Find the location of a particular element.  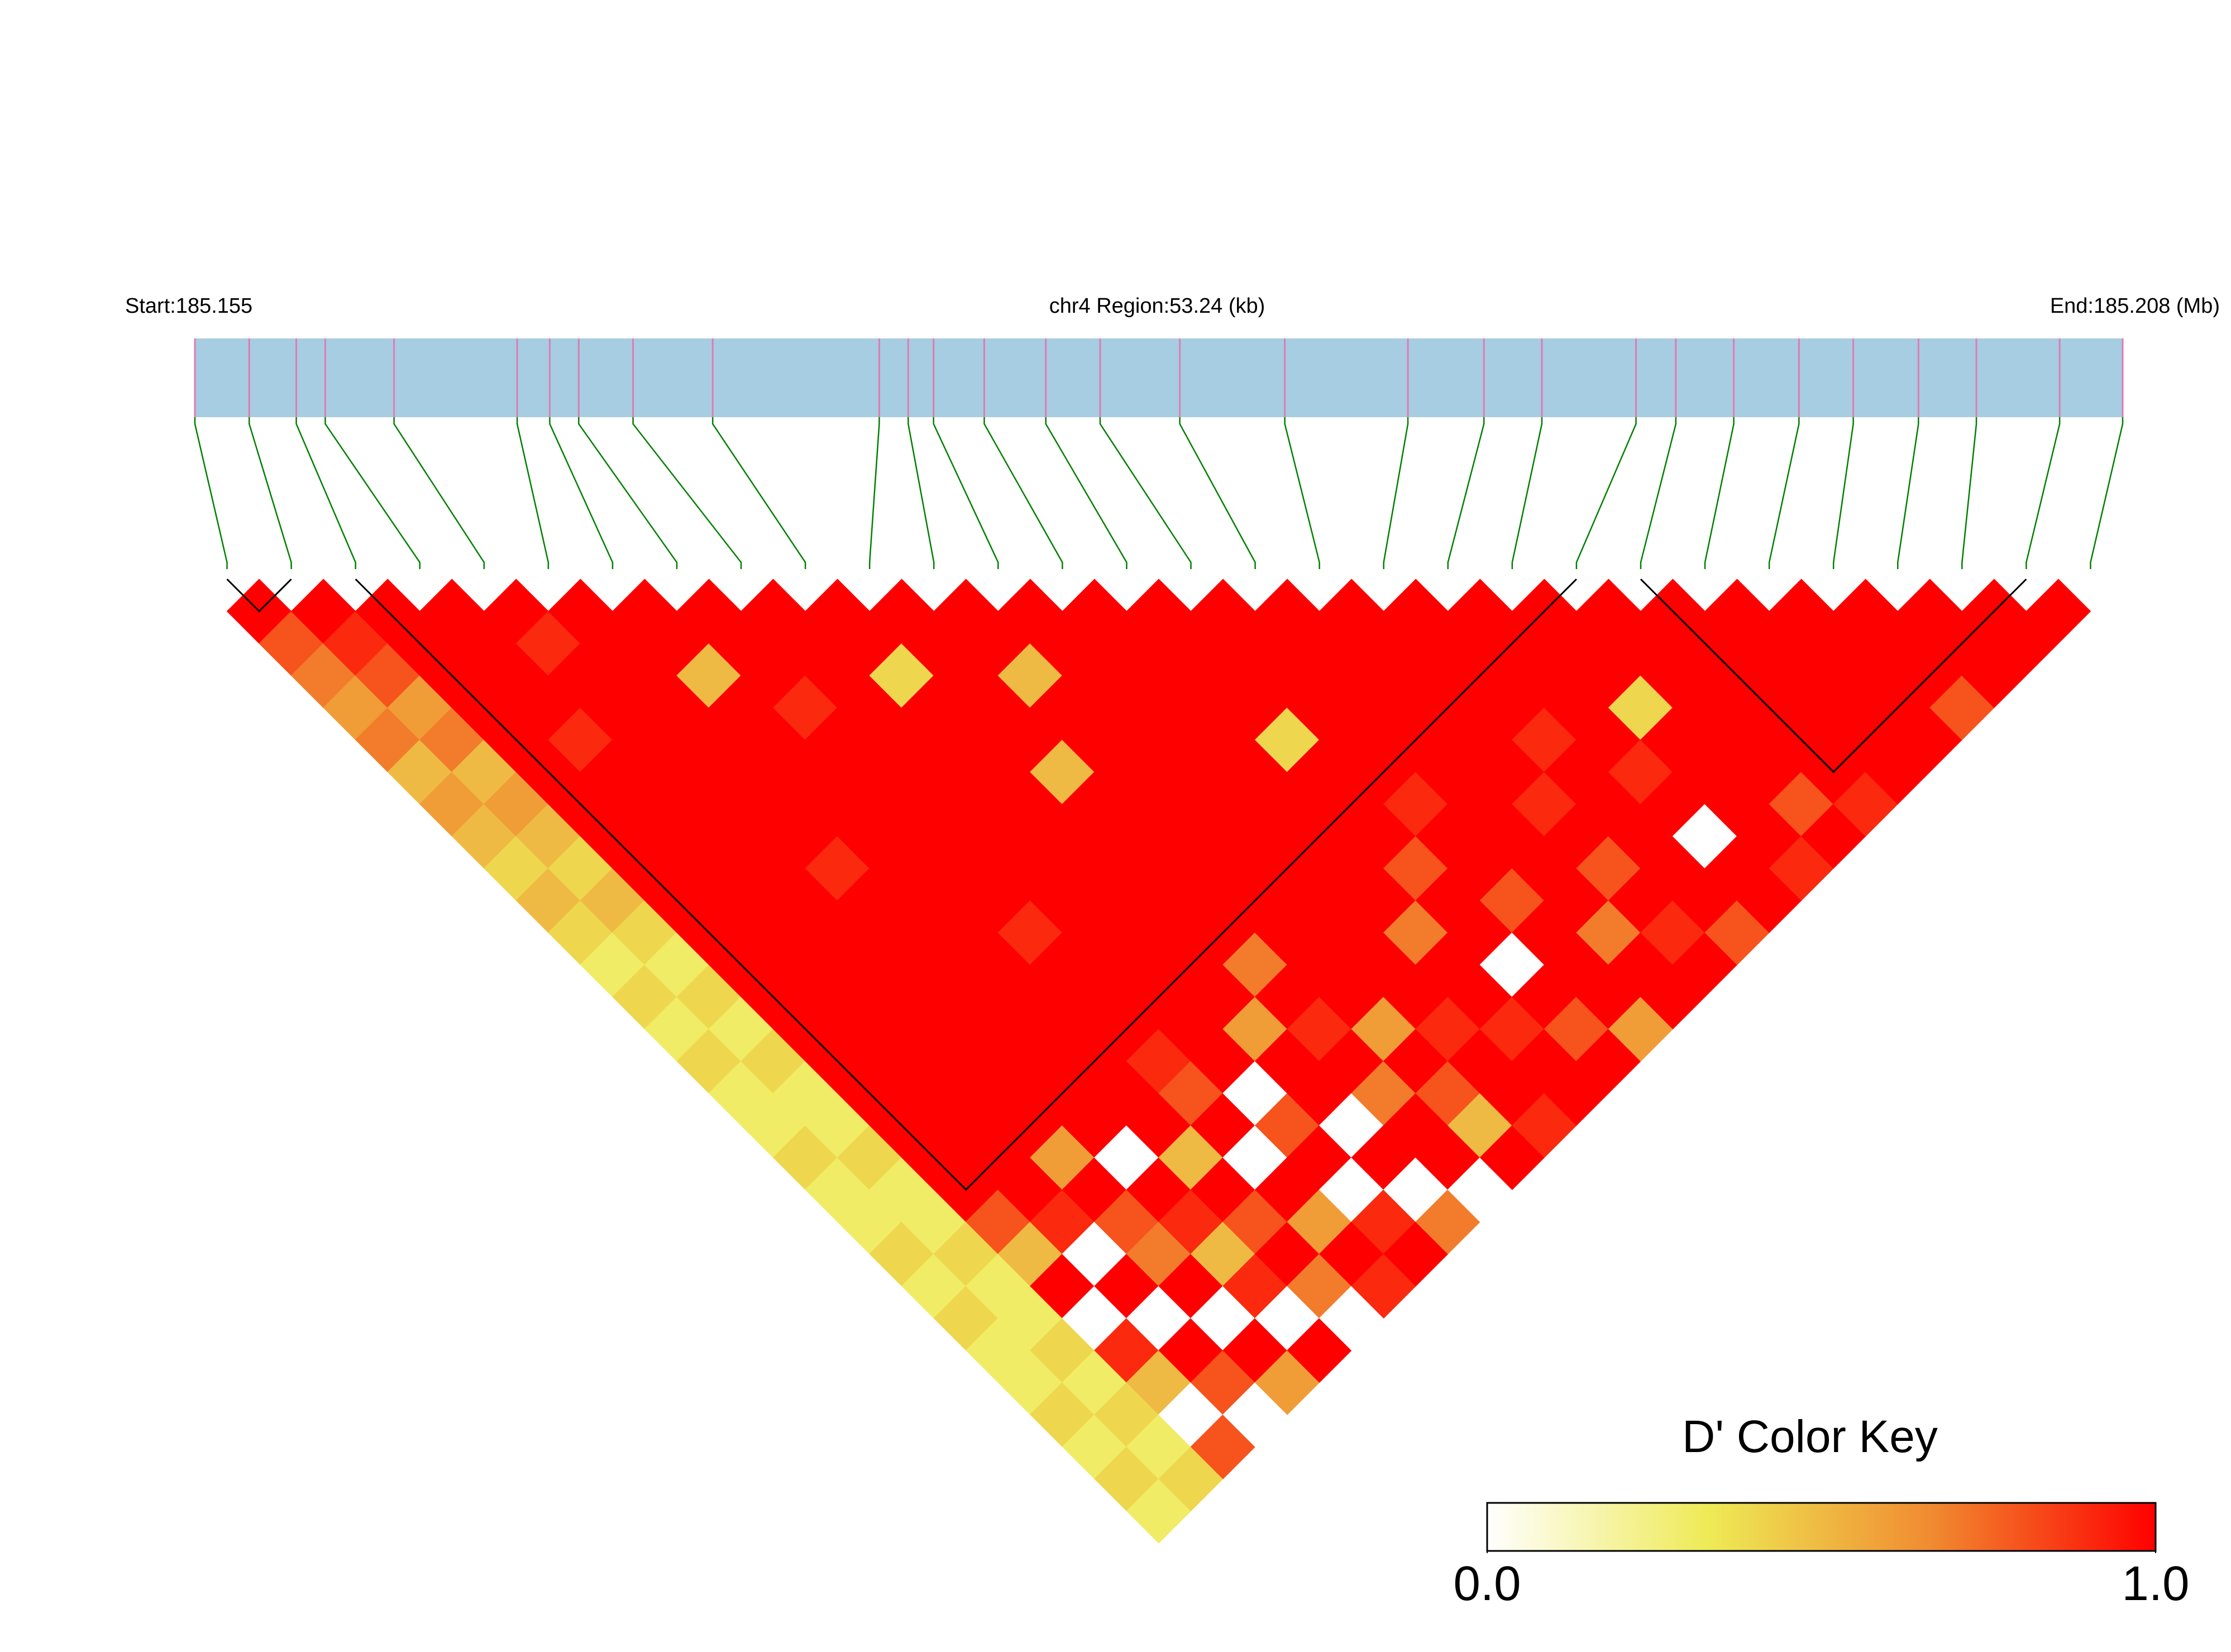

position-bar is located at coordinates (1159, 377).